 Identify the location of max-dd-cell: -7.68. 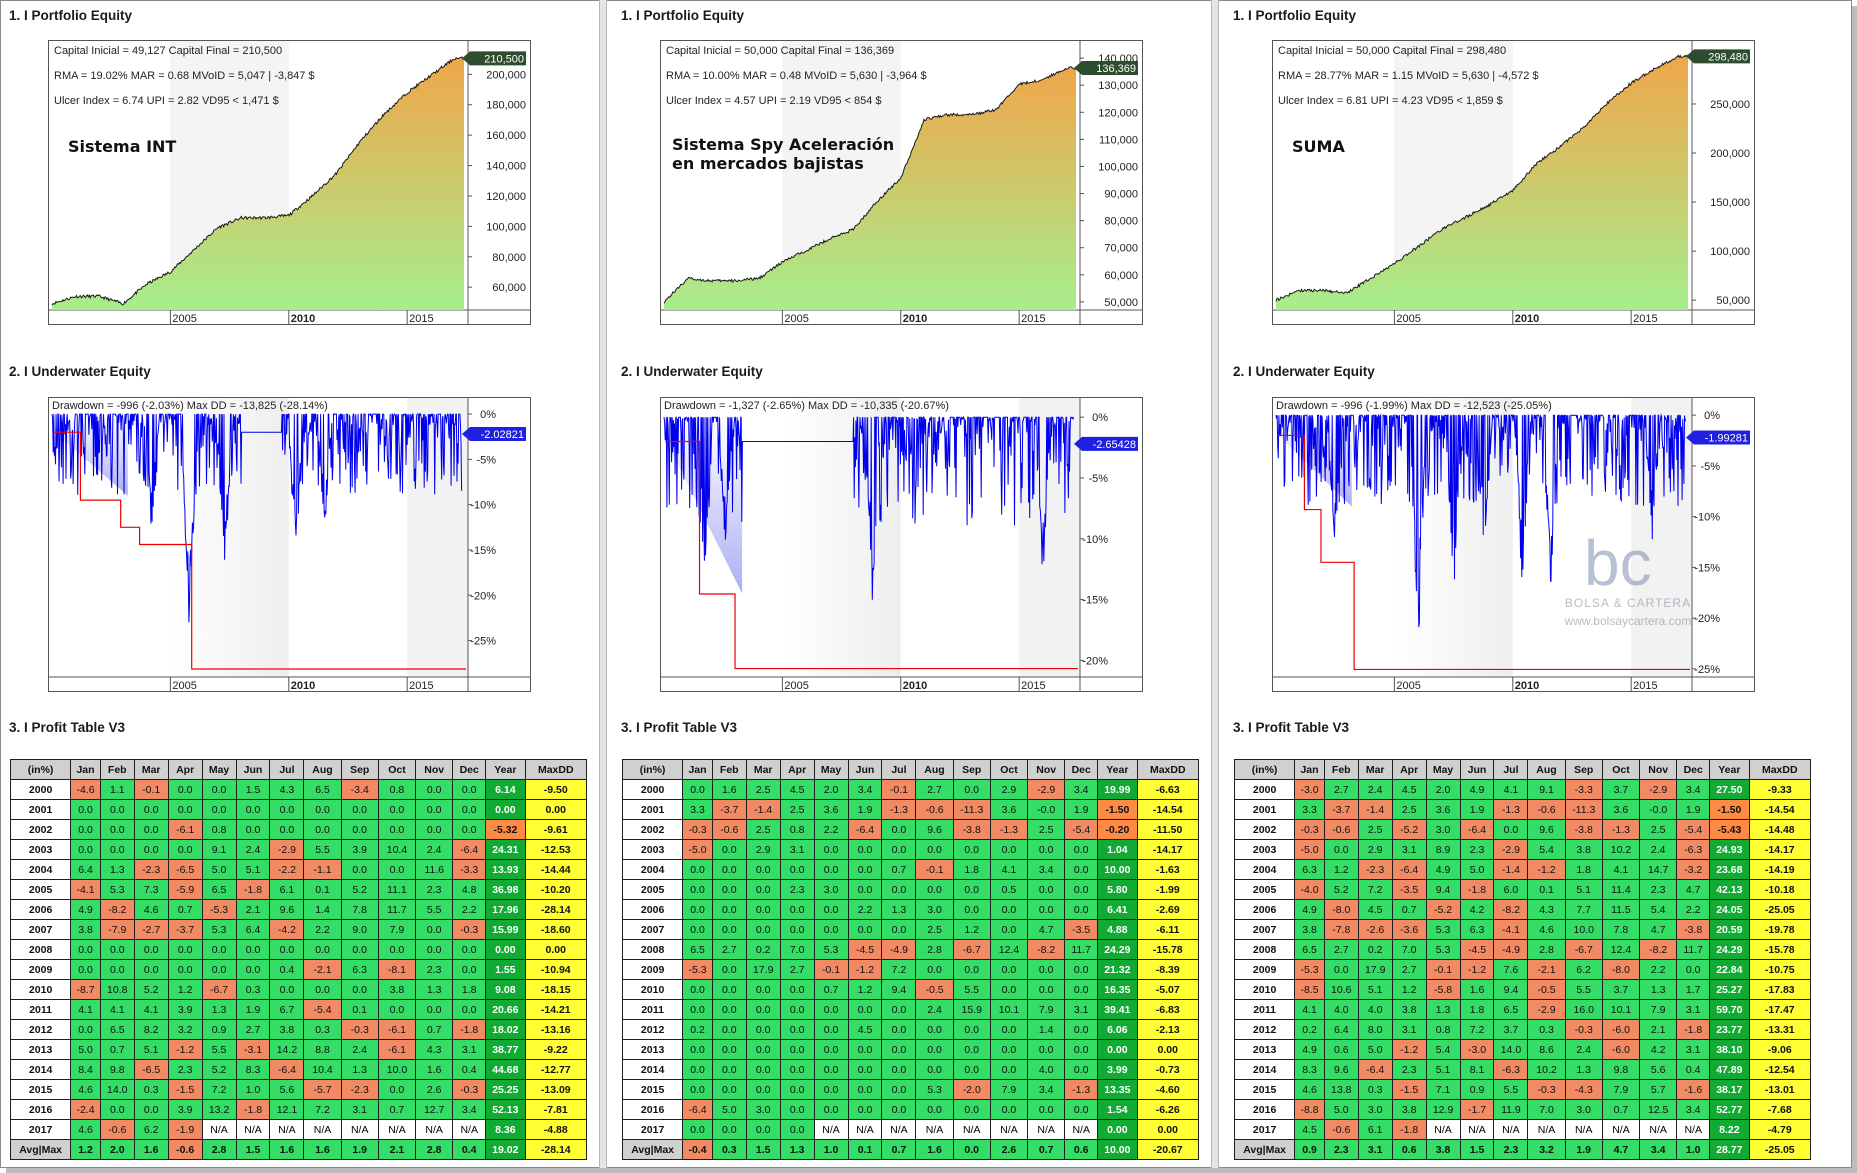
(1780, 1109).